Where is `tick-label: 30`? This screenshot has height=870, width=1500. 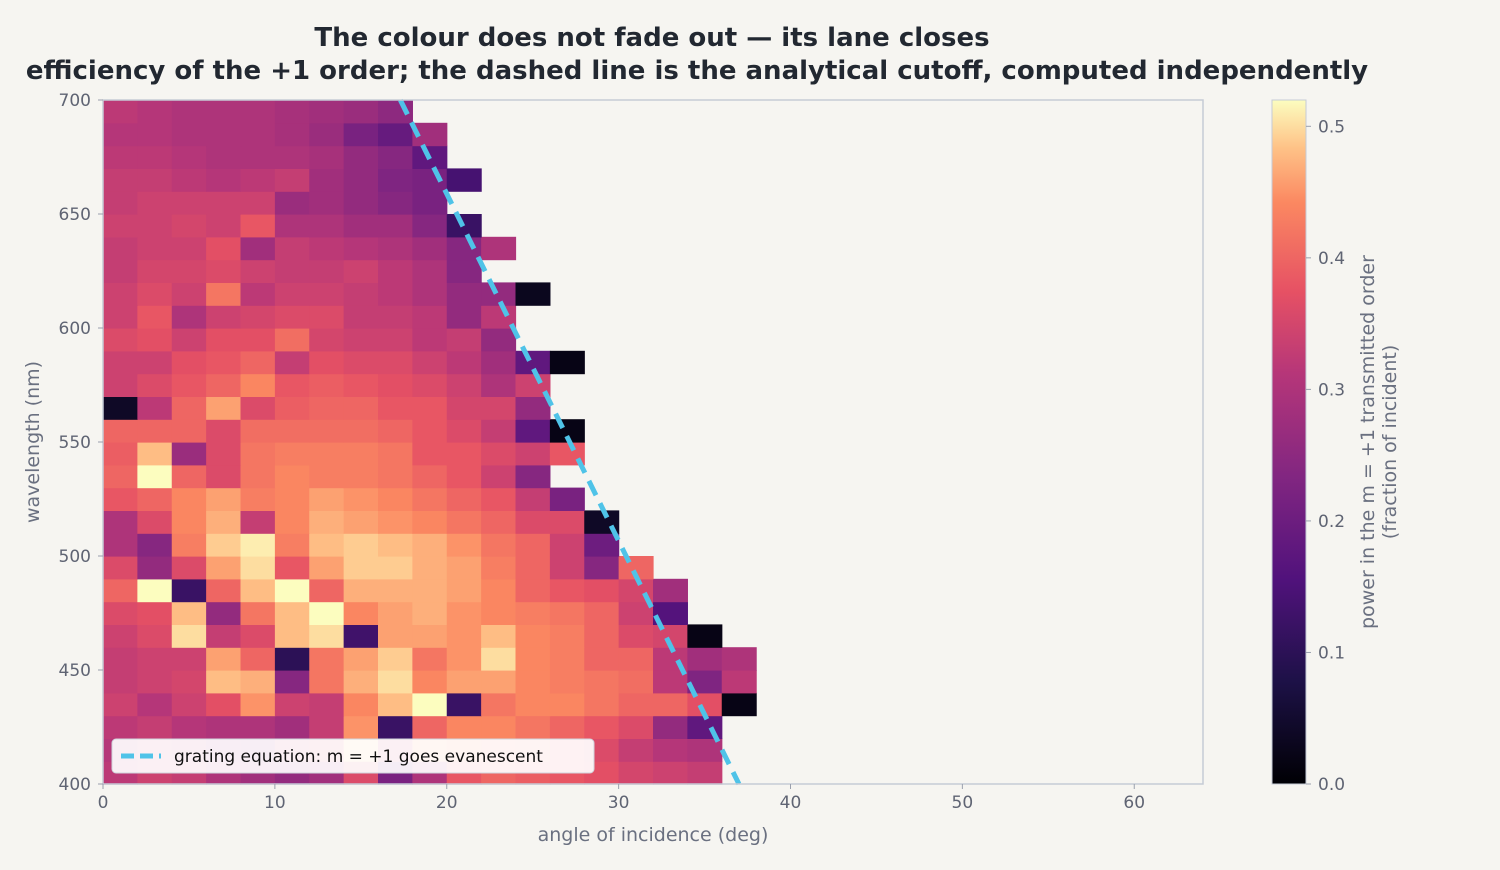 tick-label: 30 is located at coordinates (619, 803).